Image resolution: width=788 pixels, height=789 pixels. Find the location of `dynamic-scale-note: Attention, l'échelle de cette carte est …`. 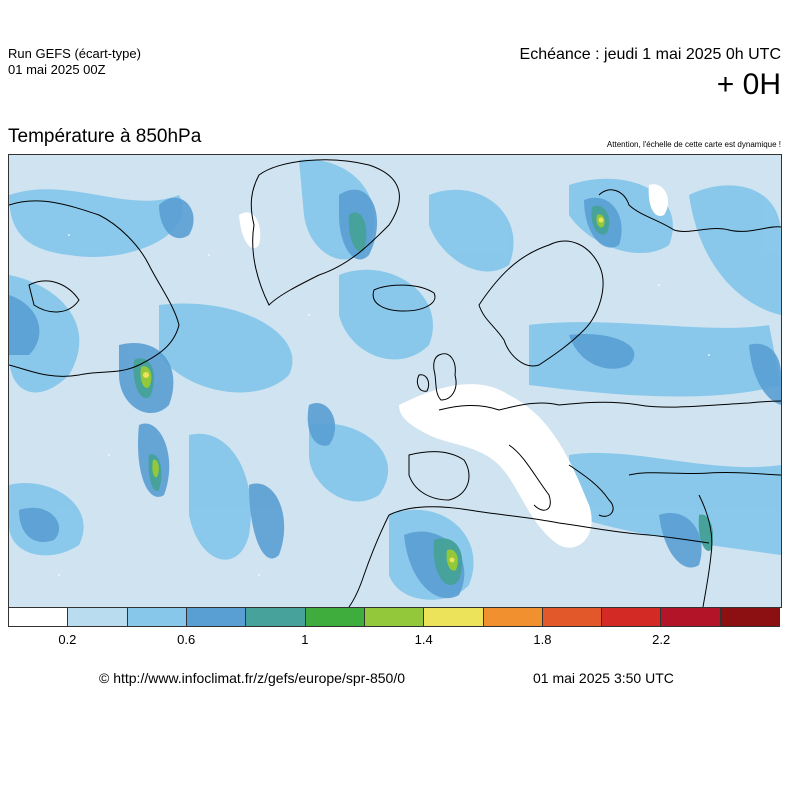

dynamic-scale-note: Attention, l'échelle de cette carte est … is located at coordinates (693, 144).